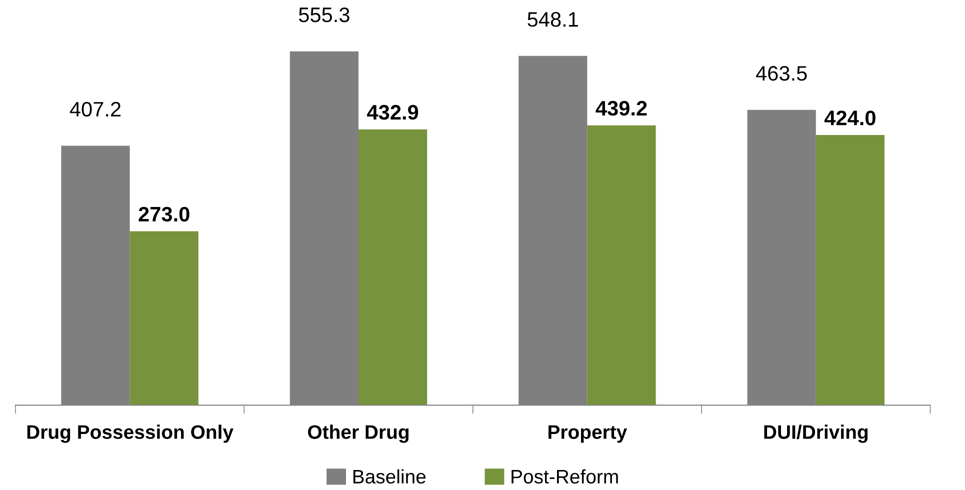  Describe the element at coordinates (324, 14) in the screenshot. I see `data-label: 555.3` at that location.